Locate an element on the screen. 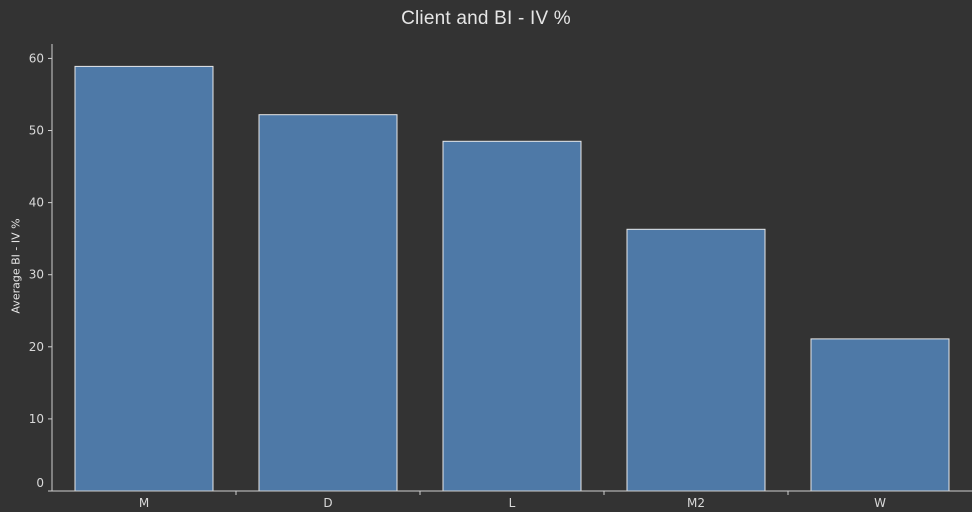 The width and height of the screenshot is (972, 512). x-tick-label-l: L is located at coordinates (512, 503).